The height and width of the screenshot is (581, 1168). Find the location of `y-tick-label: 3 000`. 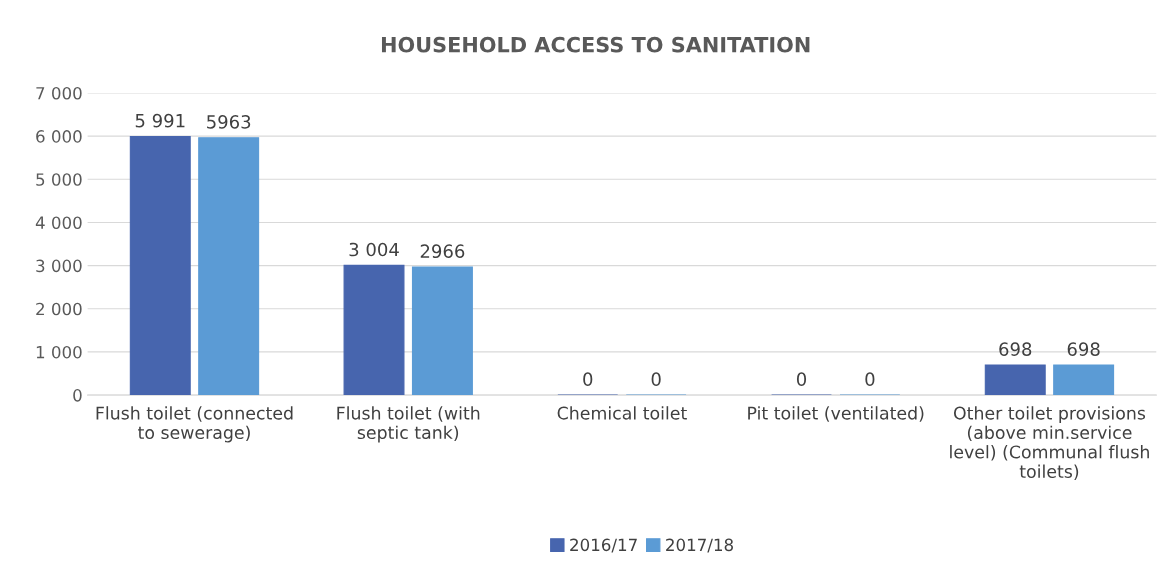

y-tick-label: 3 000 is located at coordinates (59, 266).